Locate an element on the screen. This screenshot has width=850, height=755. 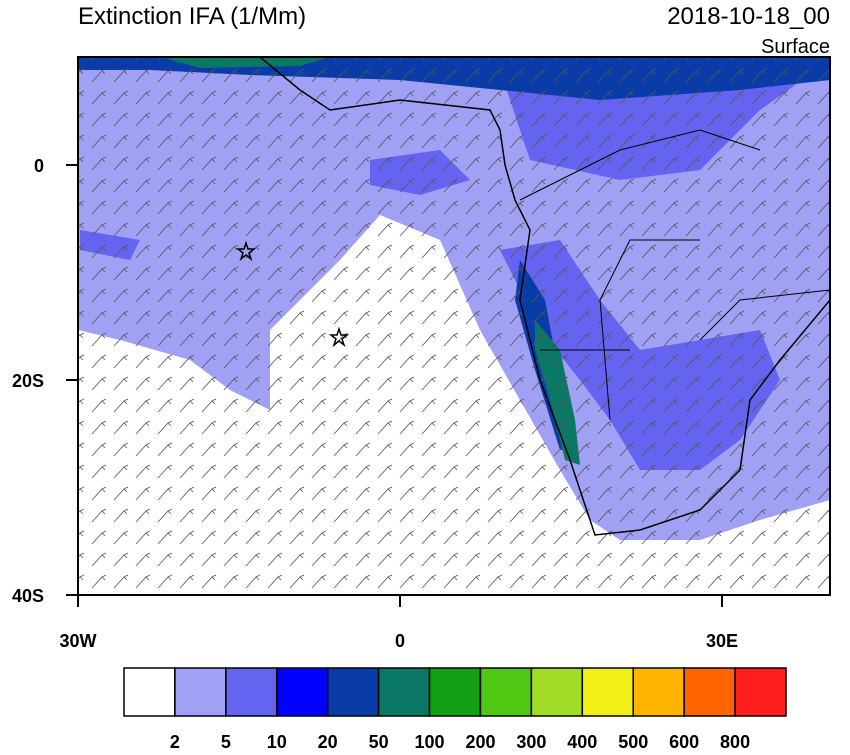
colorbar-label: 20 is located at coordinates (328, 741).